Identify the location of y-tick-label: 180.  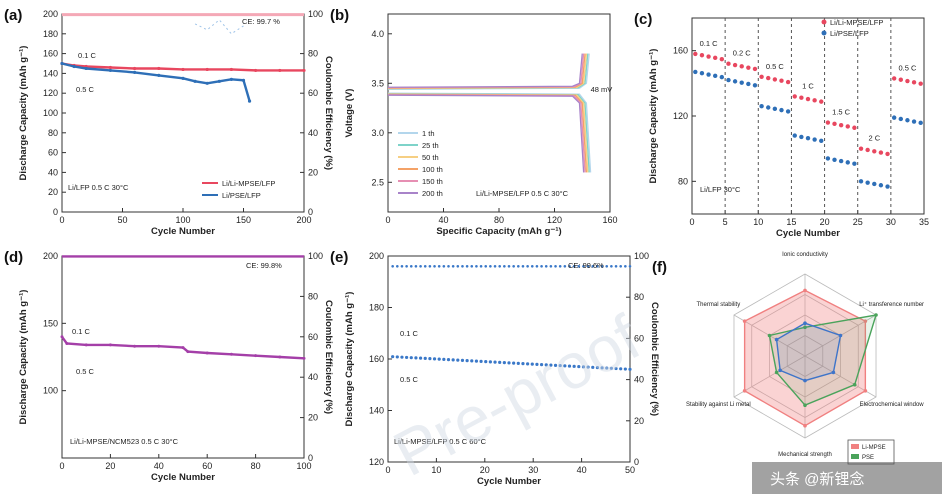
(50, 34).